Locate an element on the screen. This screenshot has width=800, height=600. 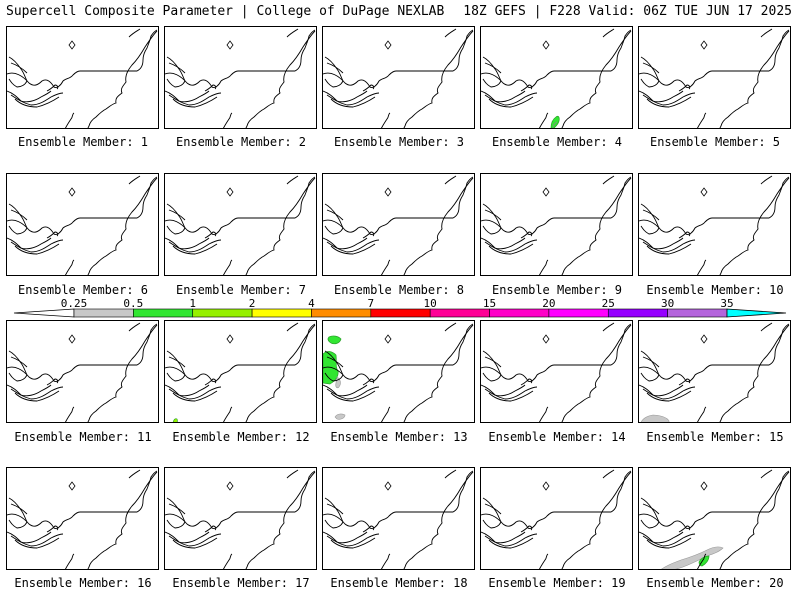
ensemble-member-label: Ensemble Member: 5 is located at coordinates (715, 142).